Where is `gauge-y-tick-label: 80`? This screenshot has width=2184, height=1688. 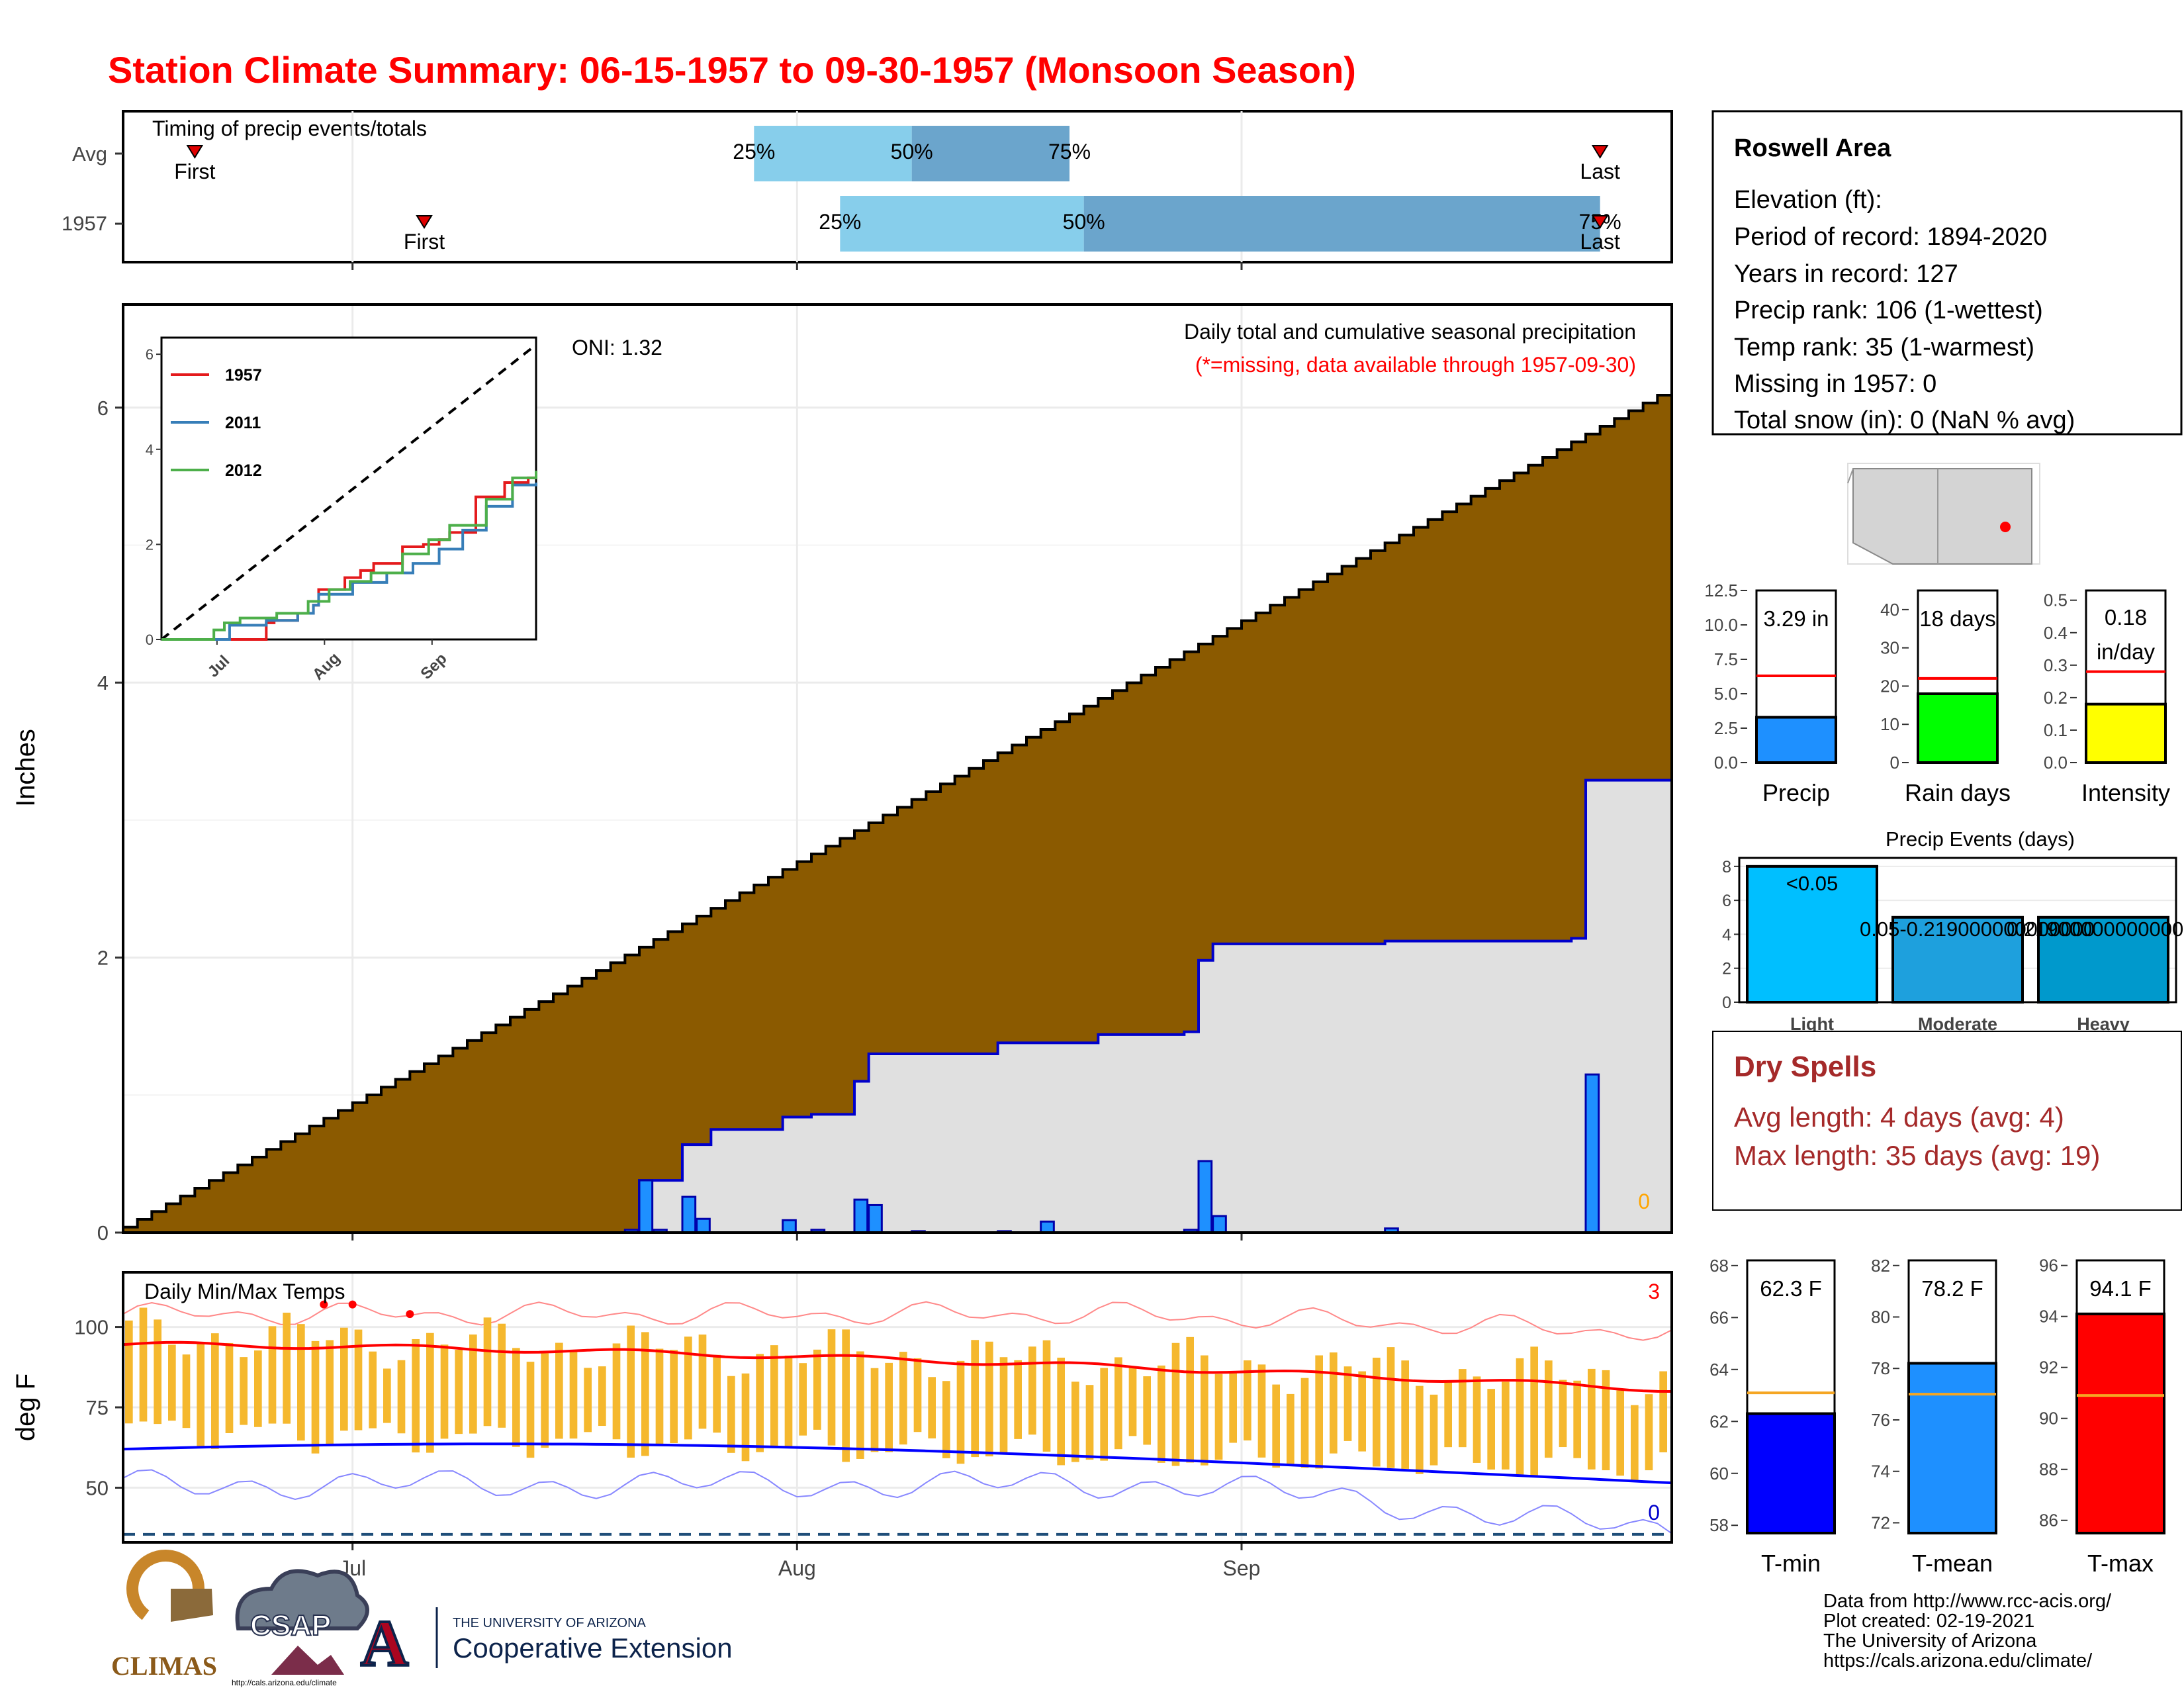 gauge-y-tick-label: 80 is located at coordinates (1880, 1317).